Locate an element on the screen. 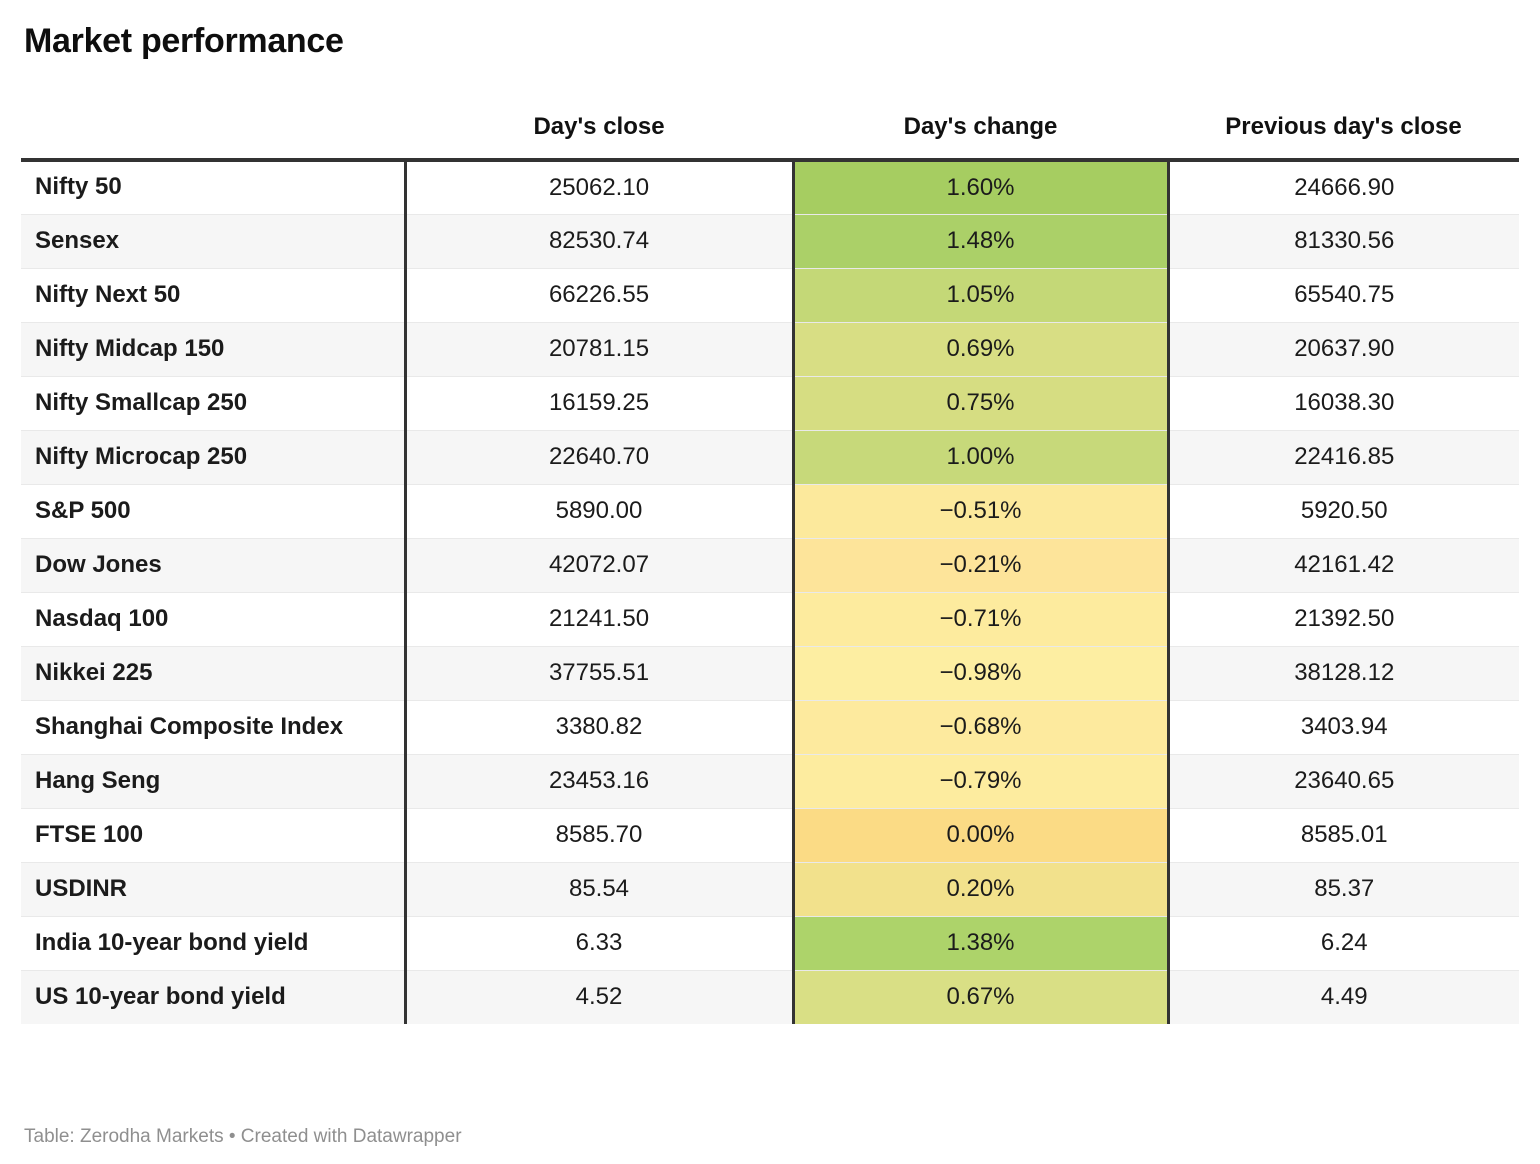  cell-previous-days-close: 6.24 is located at coordinates (1343, 942).